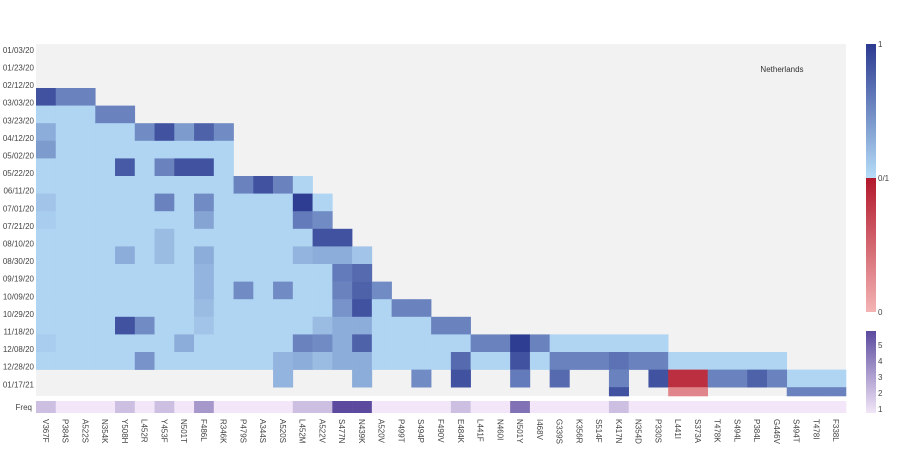  Describe the element at coordinates (781, 69) in the screenshot. I see `country-annotation: Netherlands` at that location.